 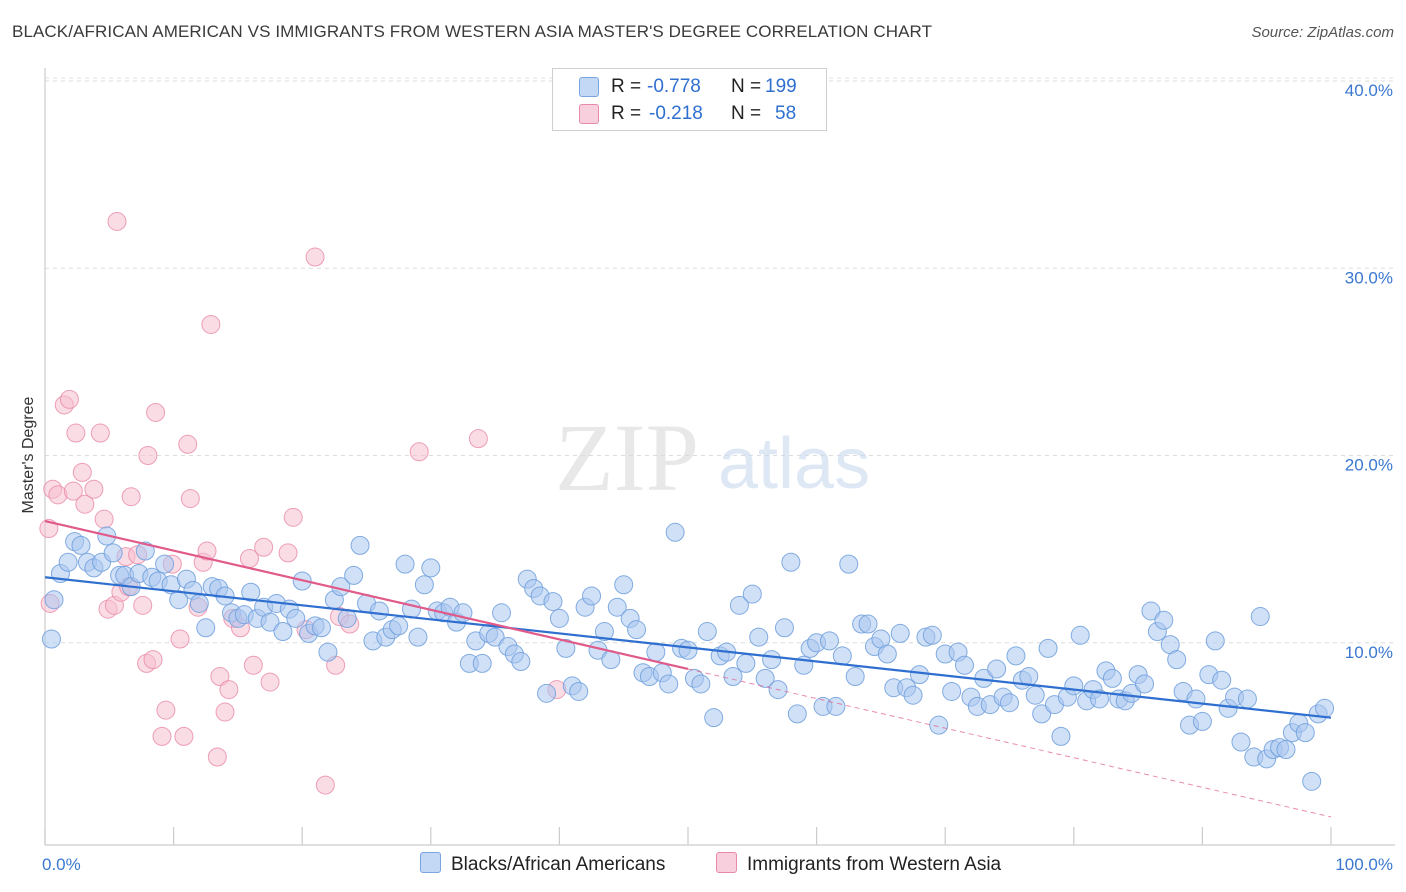 What do you see at coordinates (1369, 465) in the screenshot?
I see `y-tick-label: 20.0%` at bounding box center [1369, 465].